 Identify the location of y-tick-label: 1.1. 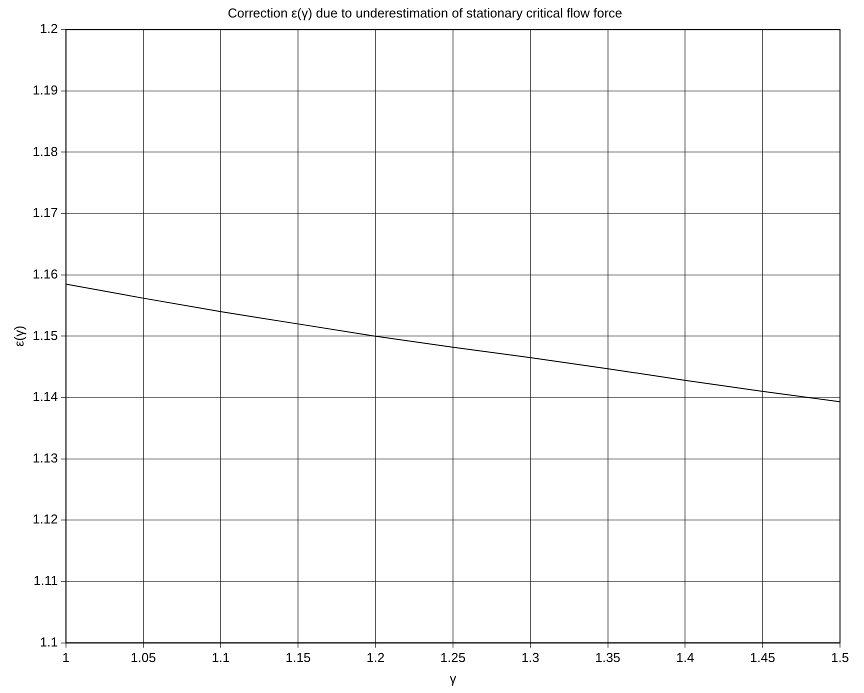
(49, 642).